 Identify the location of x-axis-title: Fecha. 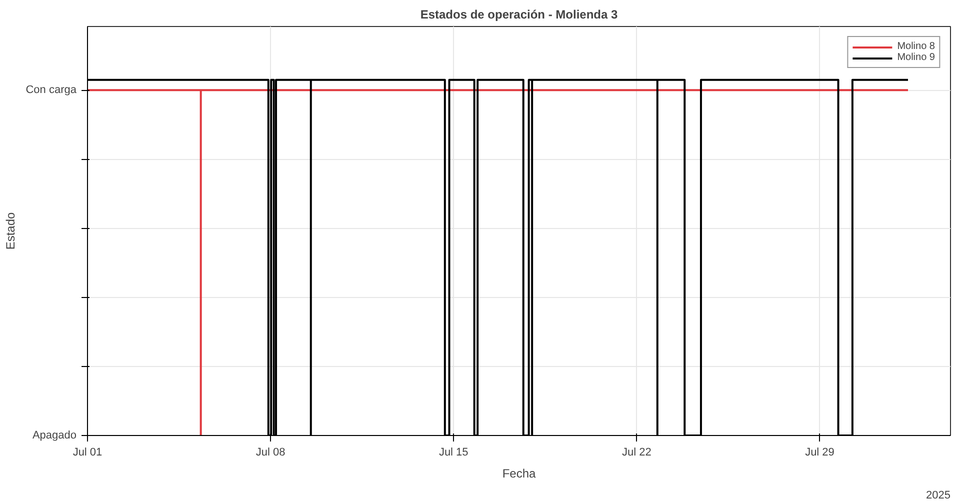
(519, 473).